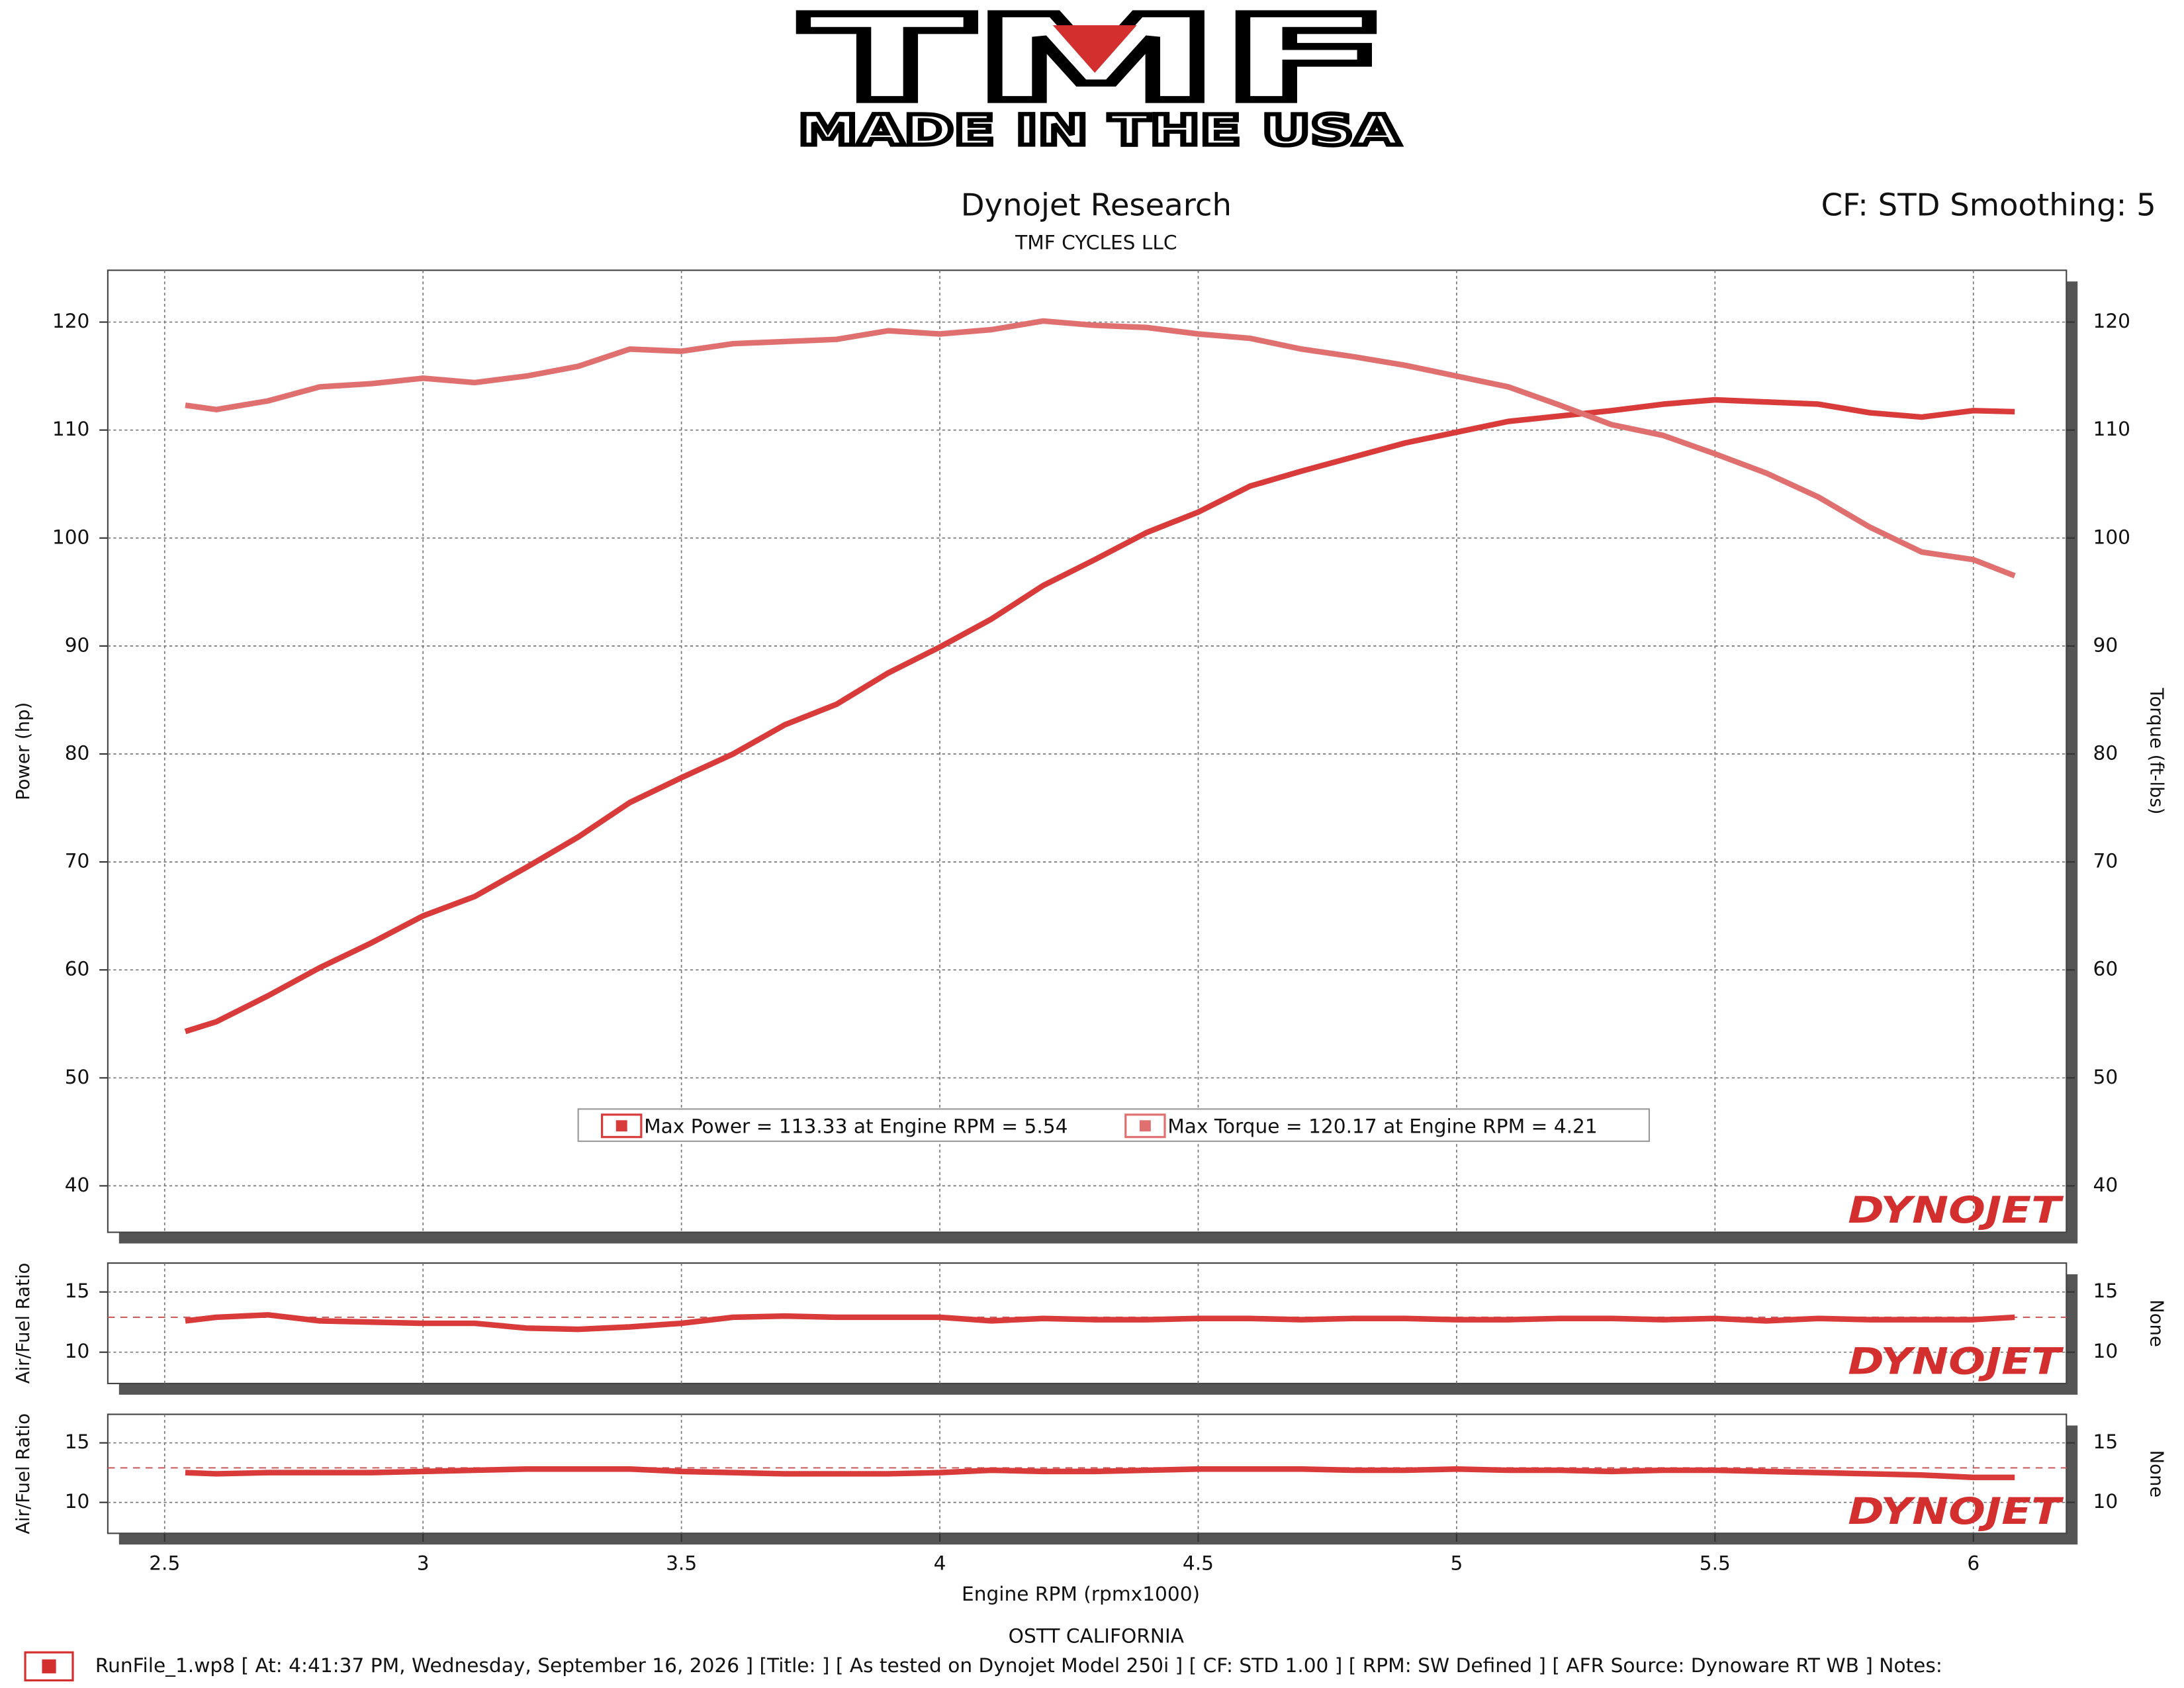 The width and height of the screenshot is (2184, 1688). I want to click on y2-tick-label: 60, so click(2105, 969).